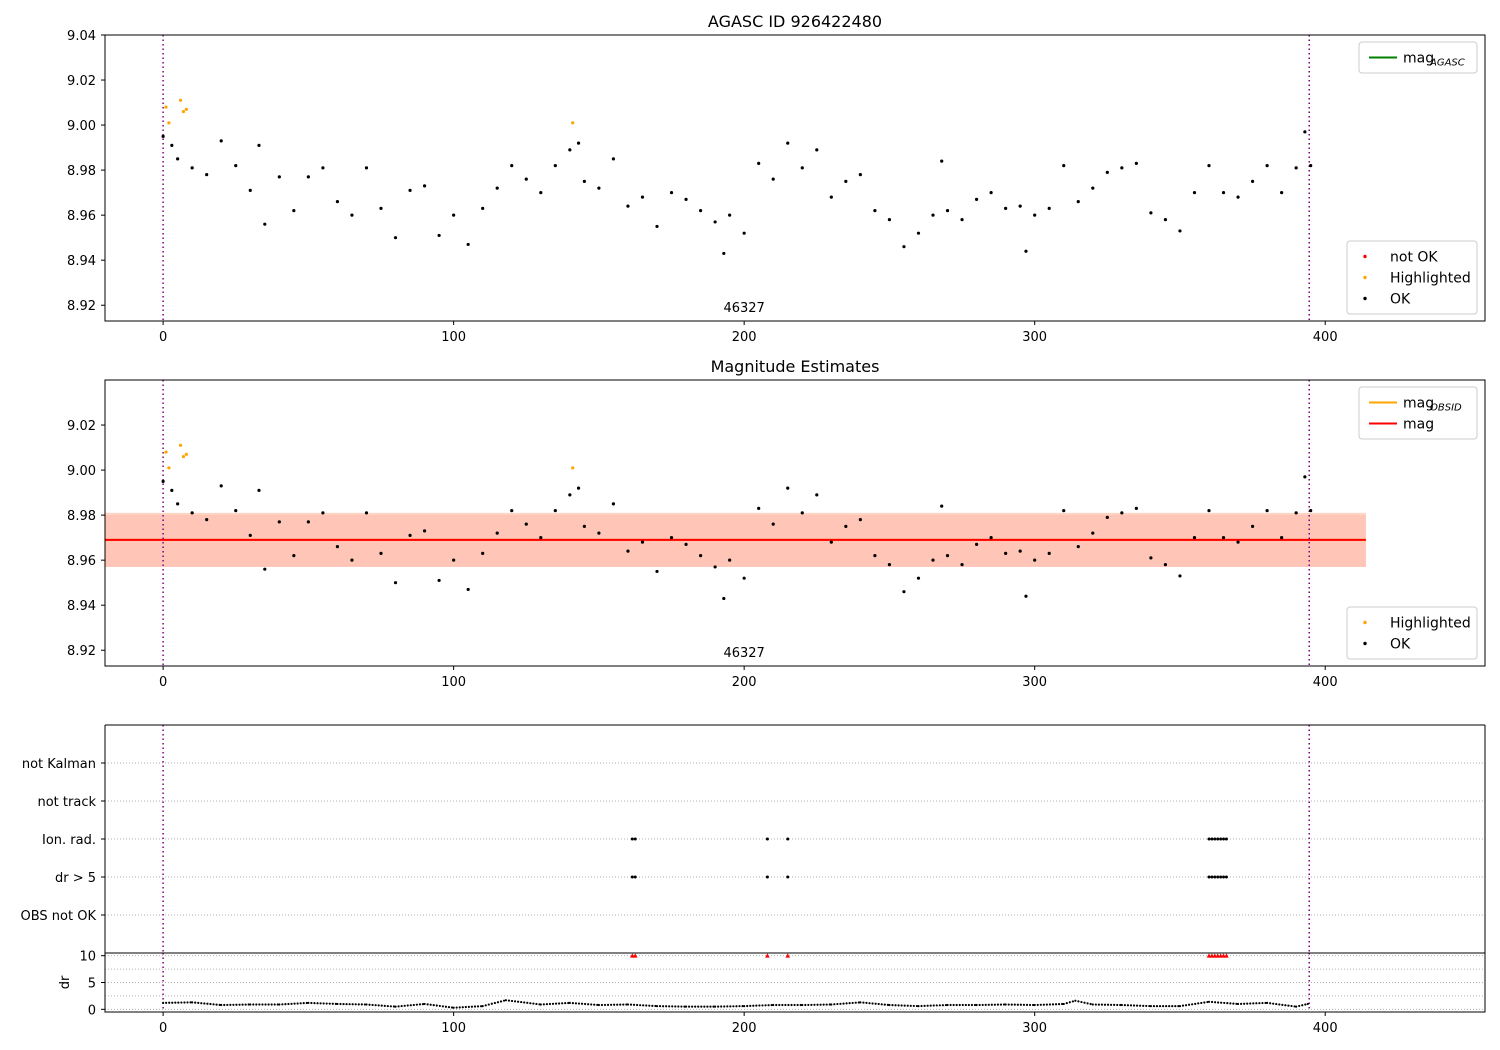  I want to click on obsid-annotation: 46327, so click(743, 653).